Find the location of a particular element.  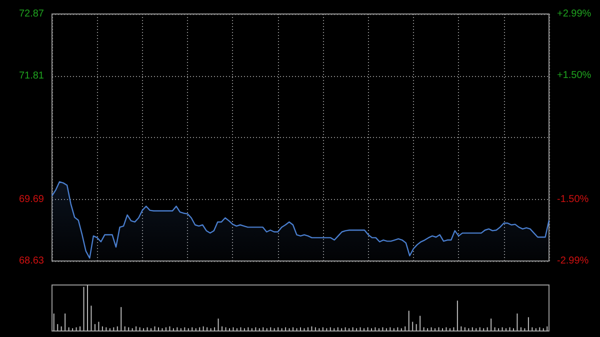

y-tick-label: 69.69 is located at coordinates (31, 199).